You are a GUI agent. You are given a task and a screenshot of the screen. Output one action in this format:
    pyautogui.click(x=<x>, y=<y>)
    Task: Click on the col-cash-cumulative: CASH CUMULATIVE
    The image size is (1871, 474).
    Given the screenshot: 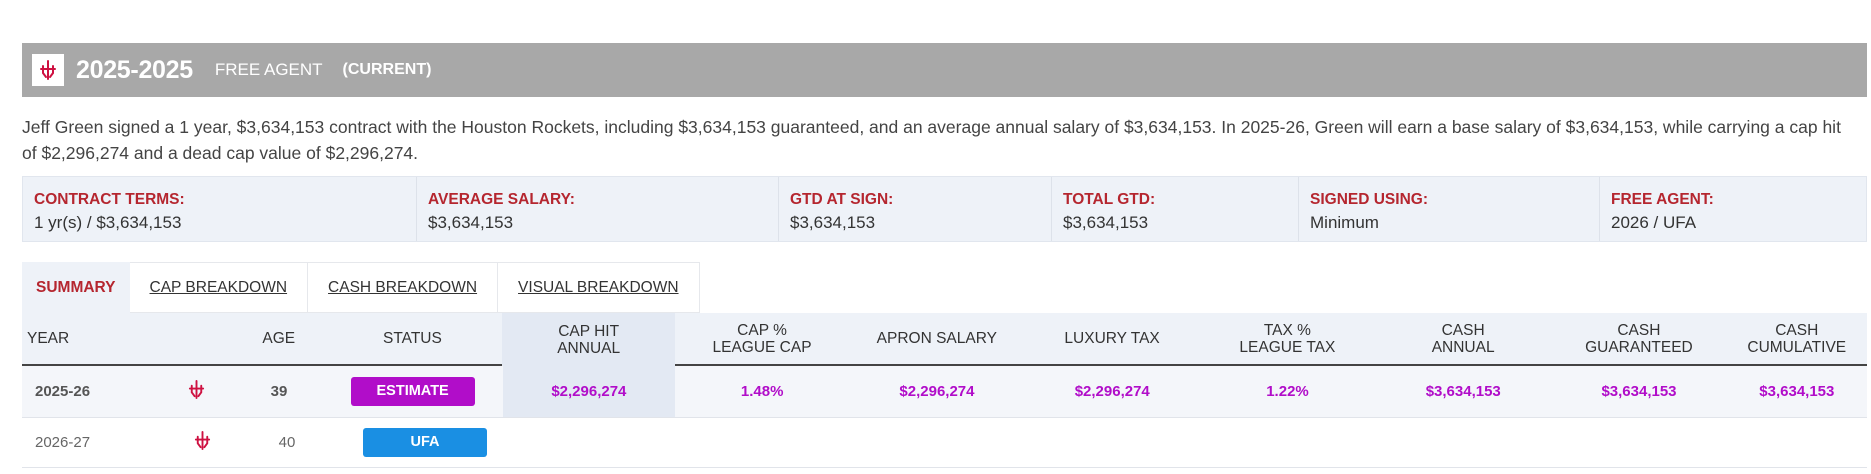 What is the action you would take?
    pyautogui.click(x=1797, y=339)
    